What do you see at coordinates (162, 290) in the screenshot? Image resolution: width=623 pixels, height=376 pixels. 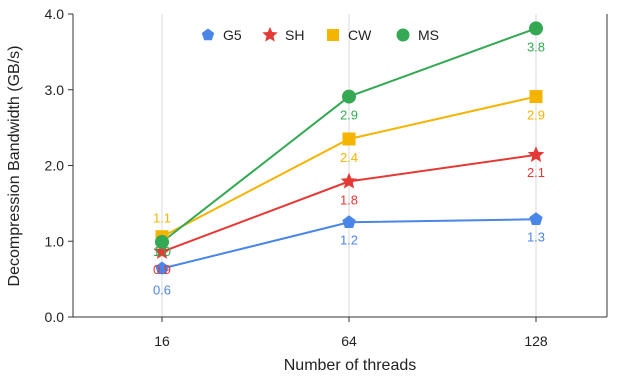 I see `data-label-g5: 0.6` at bounding box center [162, 290].